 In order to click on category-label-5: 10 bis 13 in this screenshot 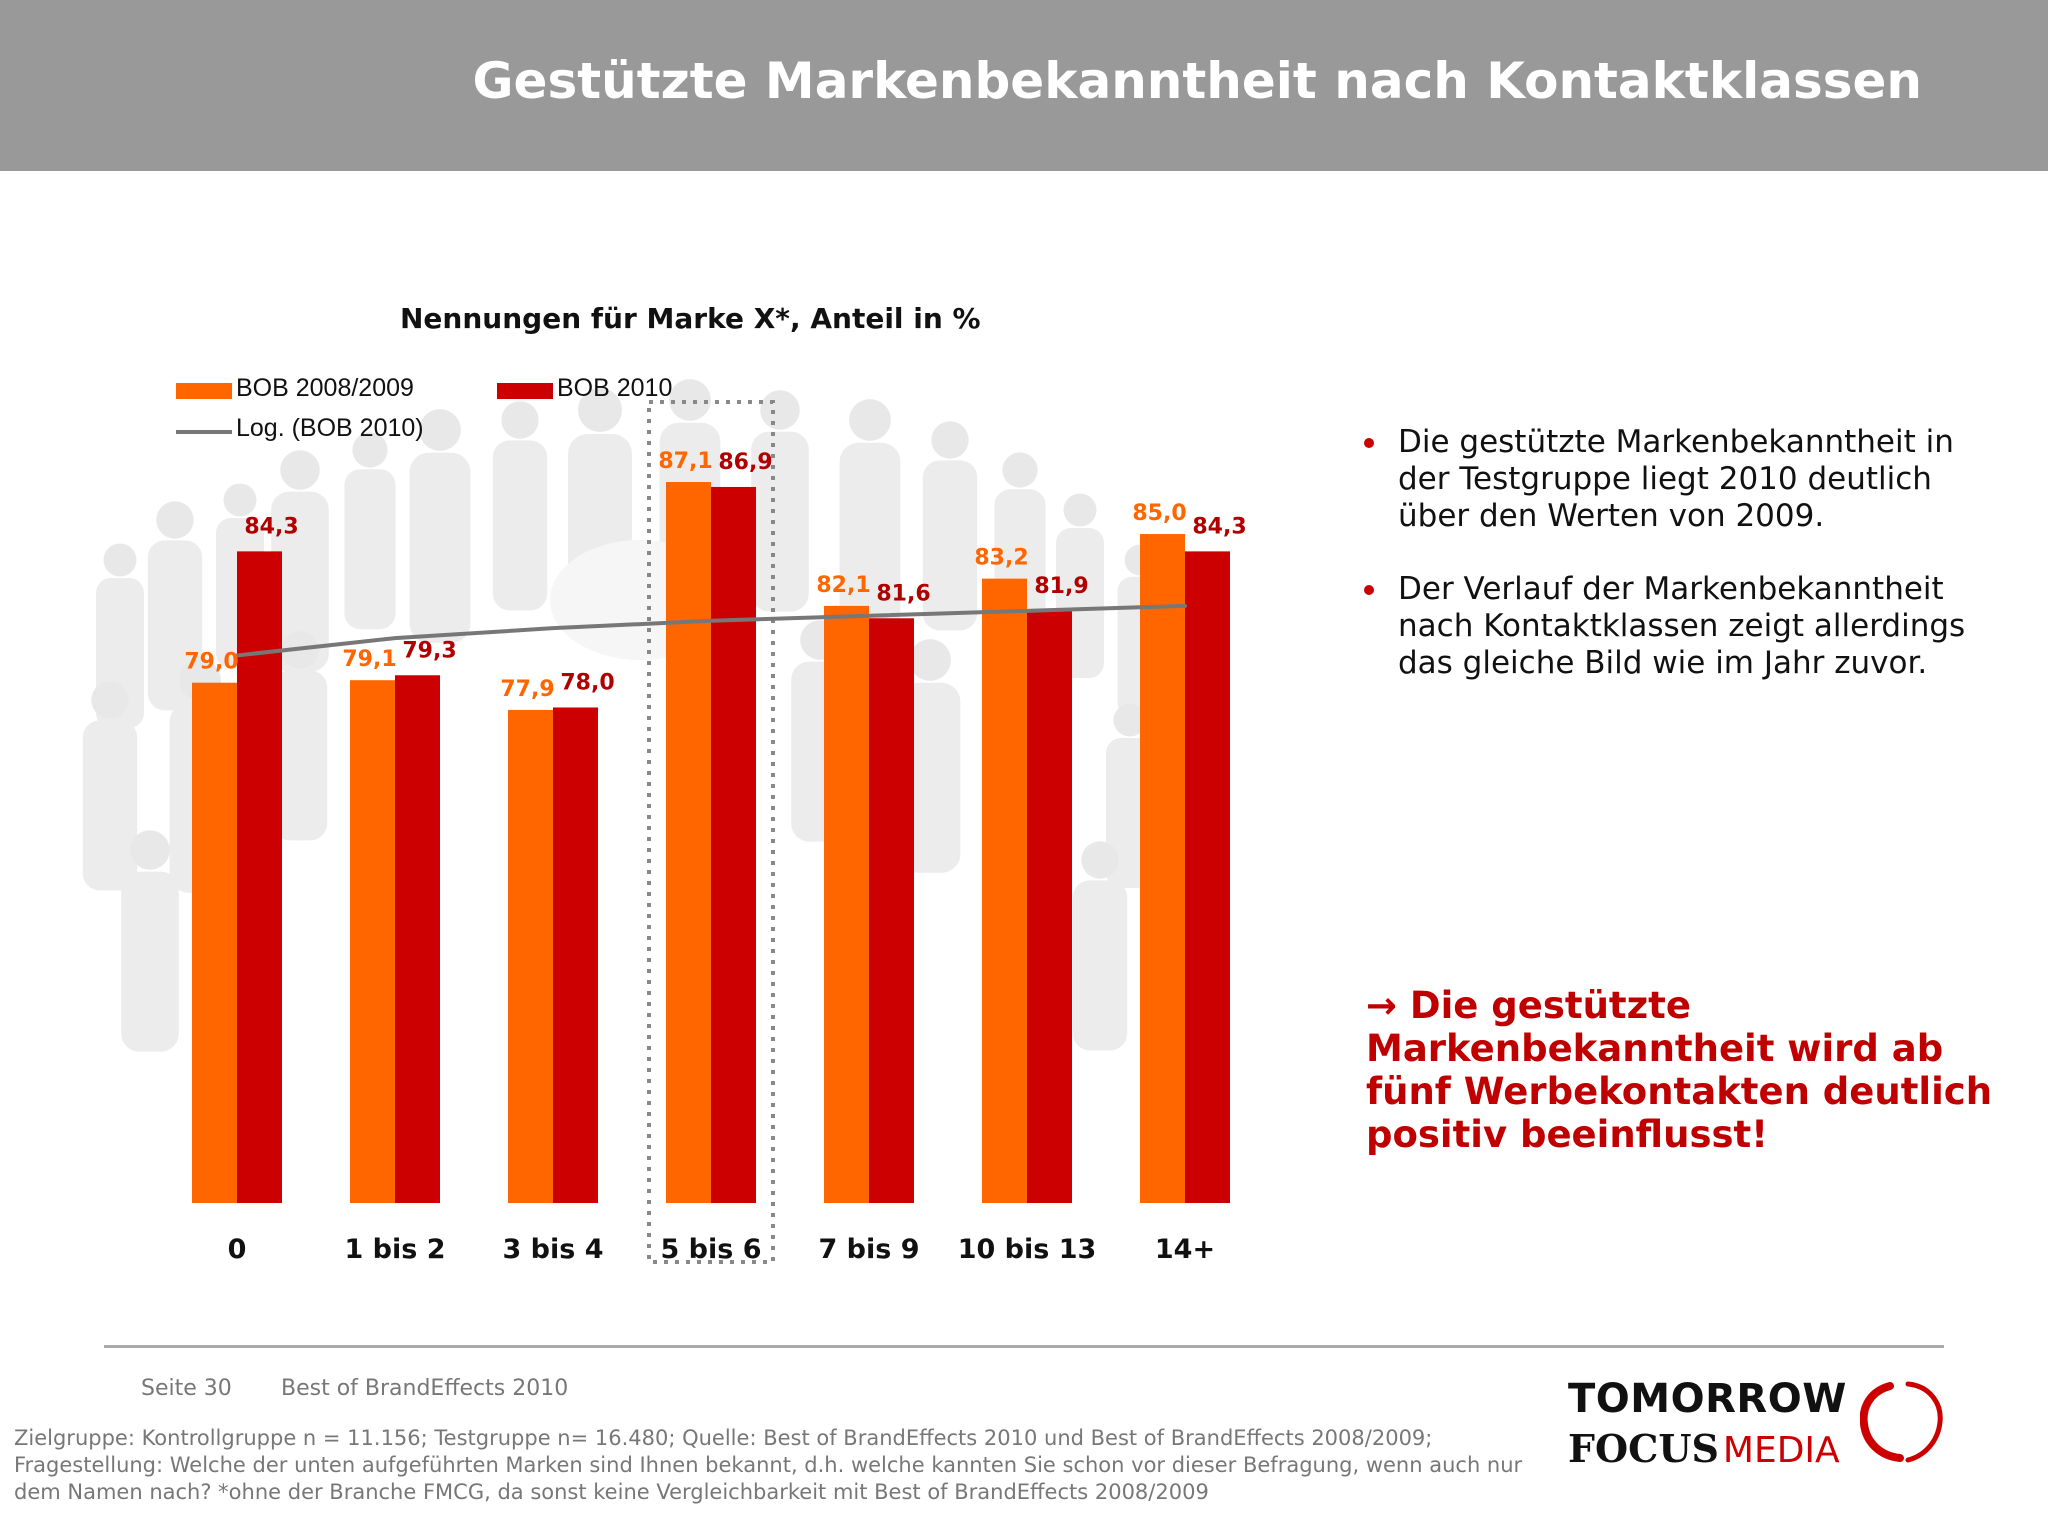, I will do `click(1027, 1249)`.